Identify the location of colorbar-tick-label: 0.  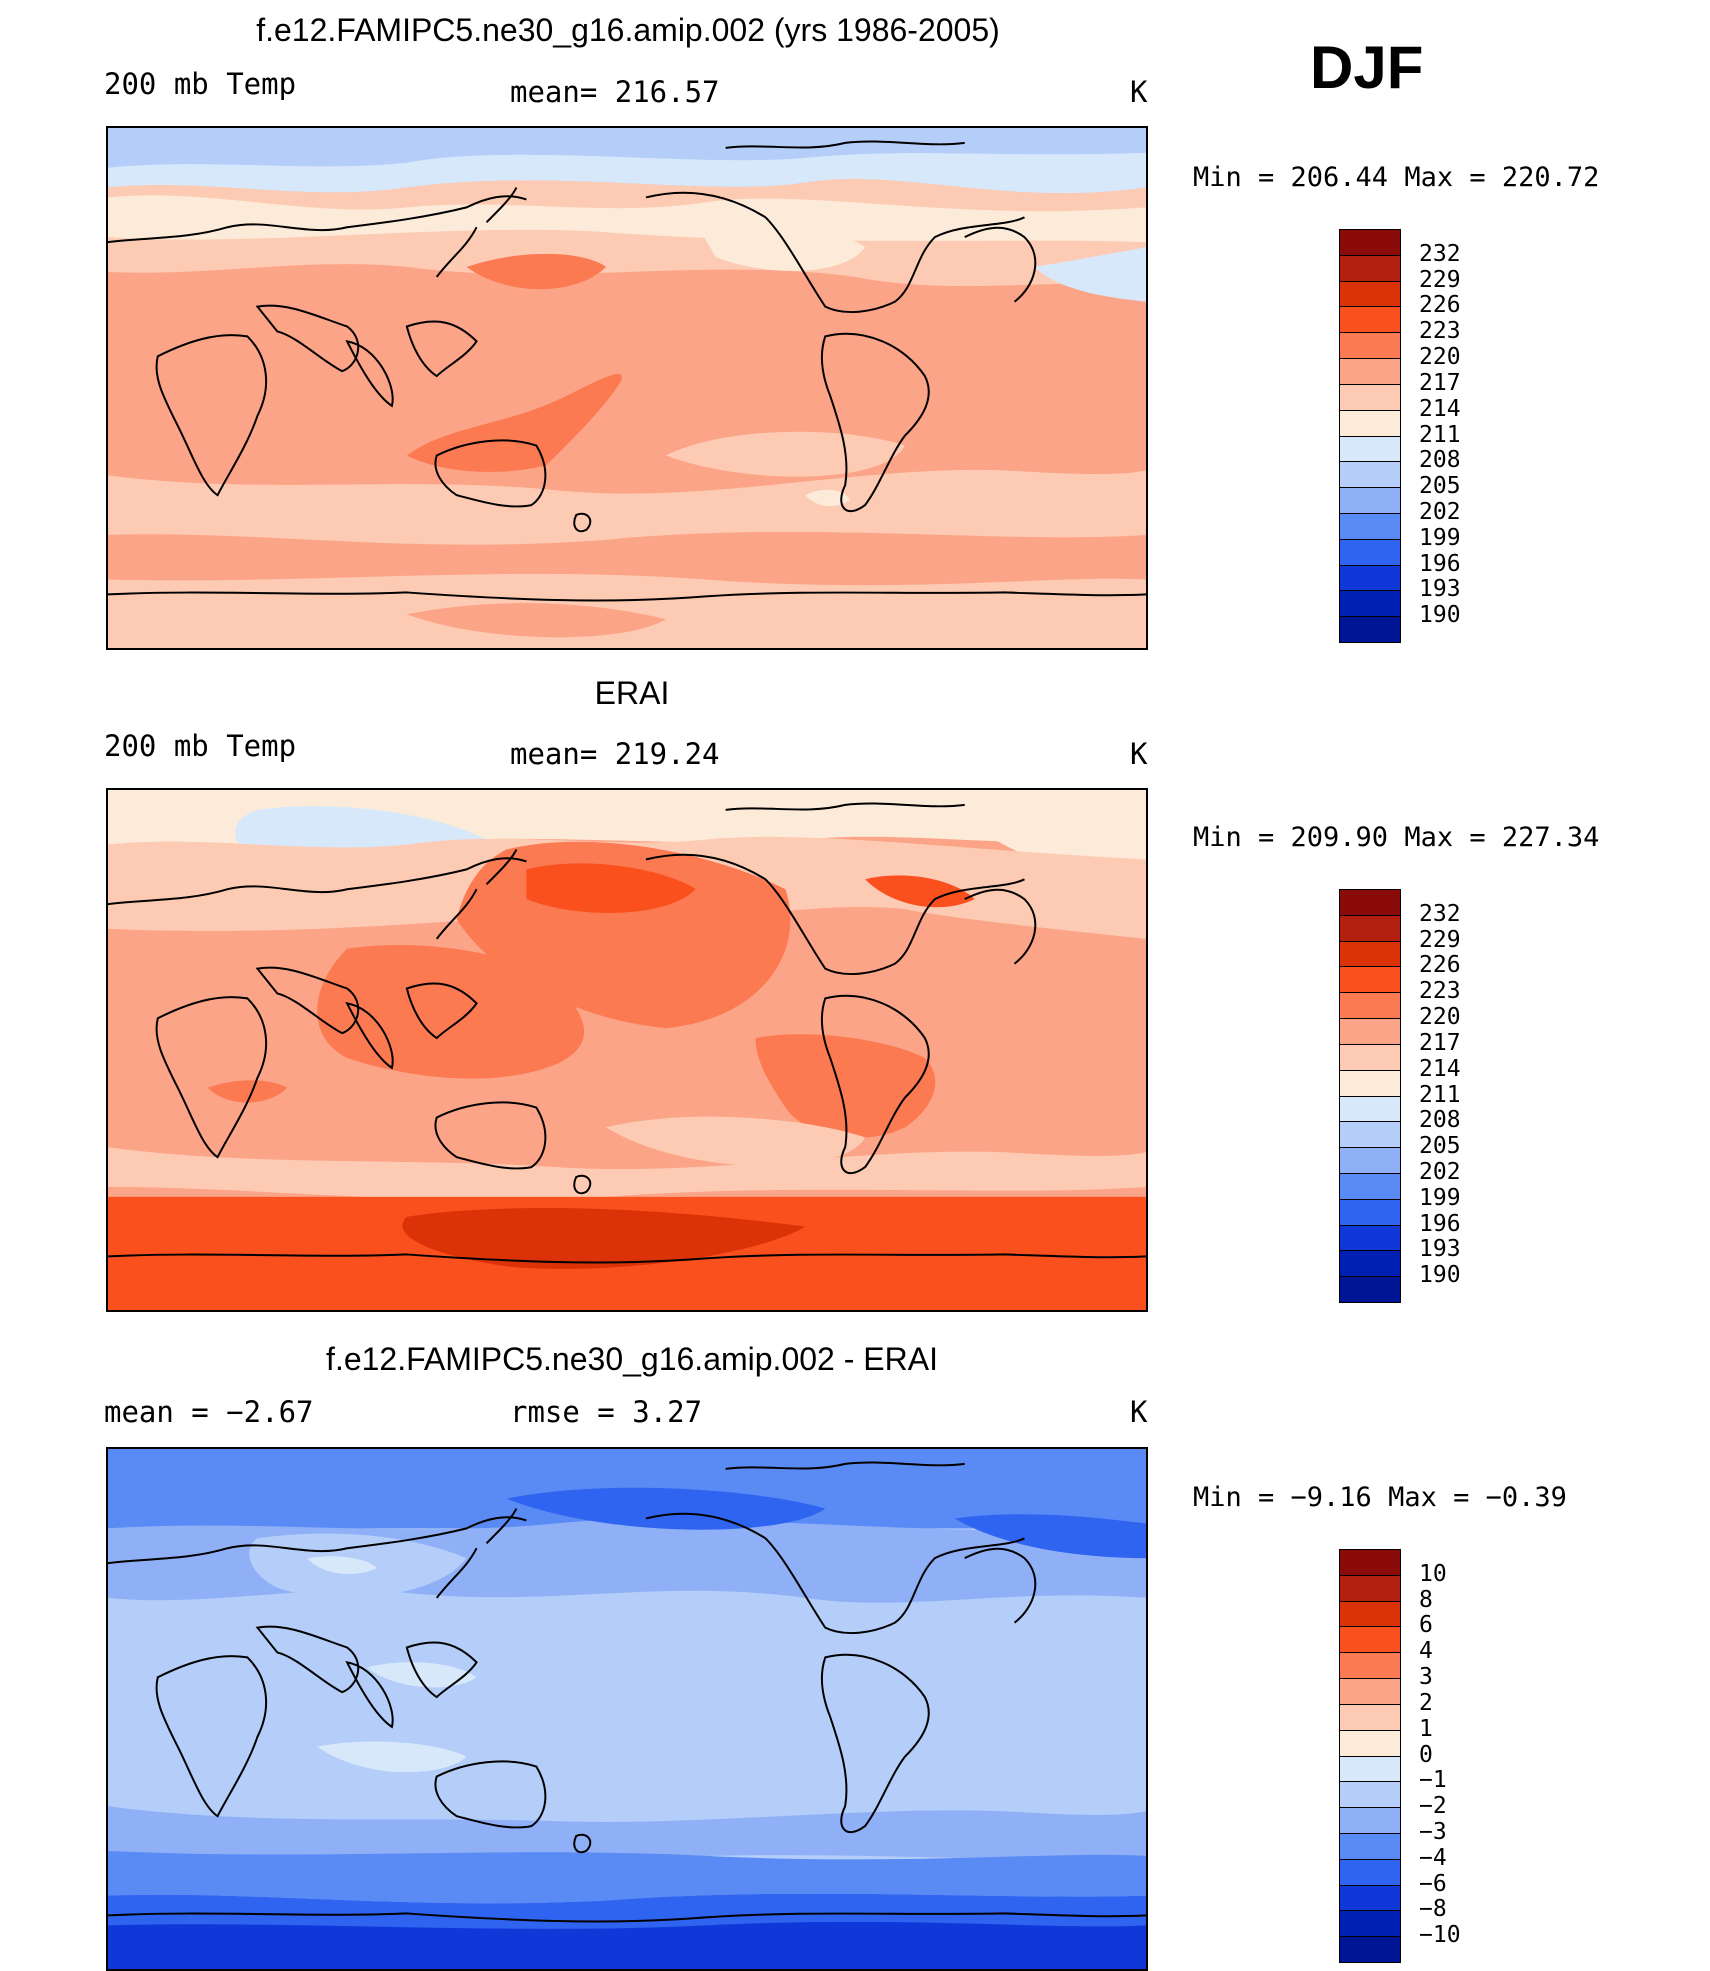
(1426, 1754).